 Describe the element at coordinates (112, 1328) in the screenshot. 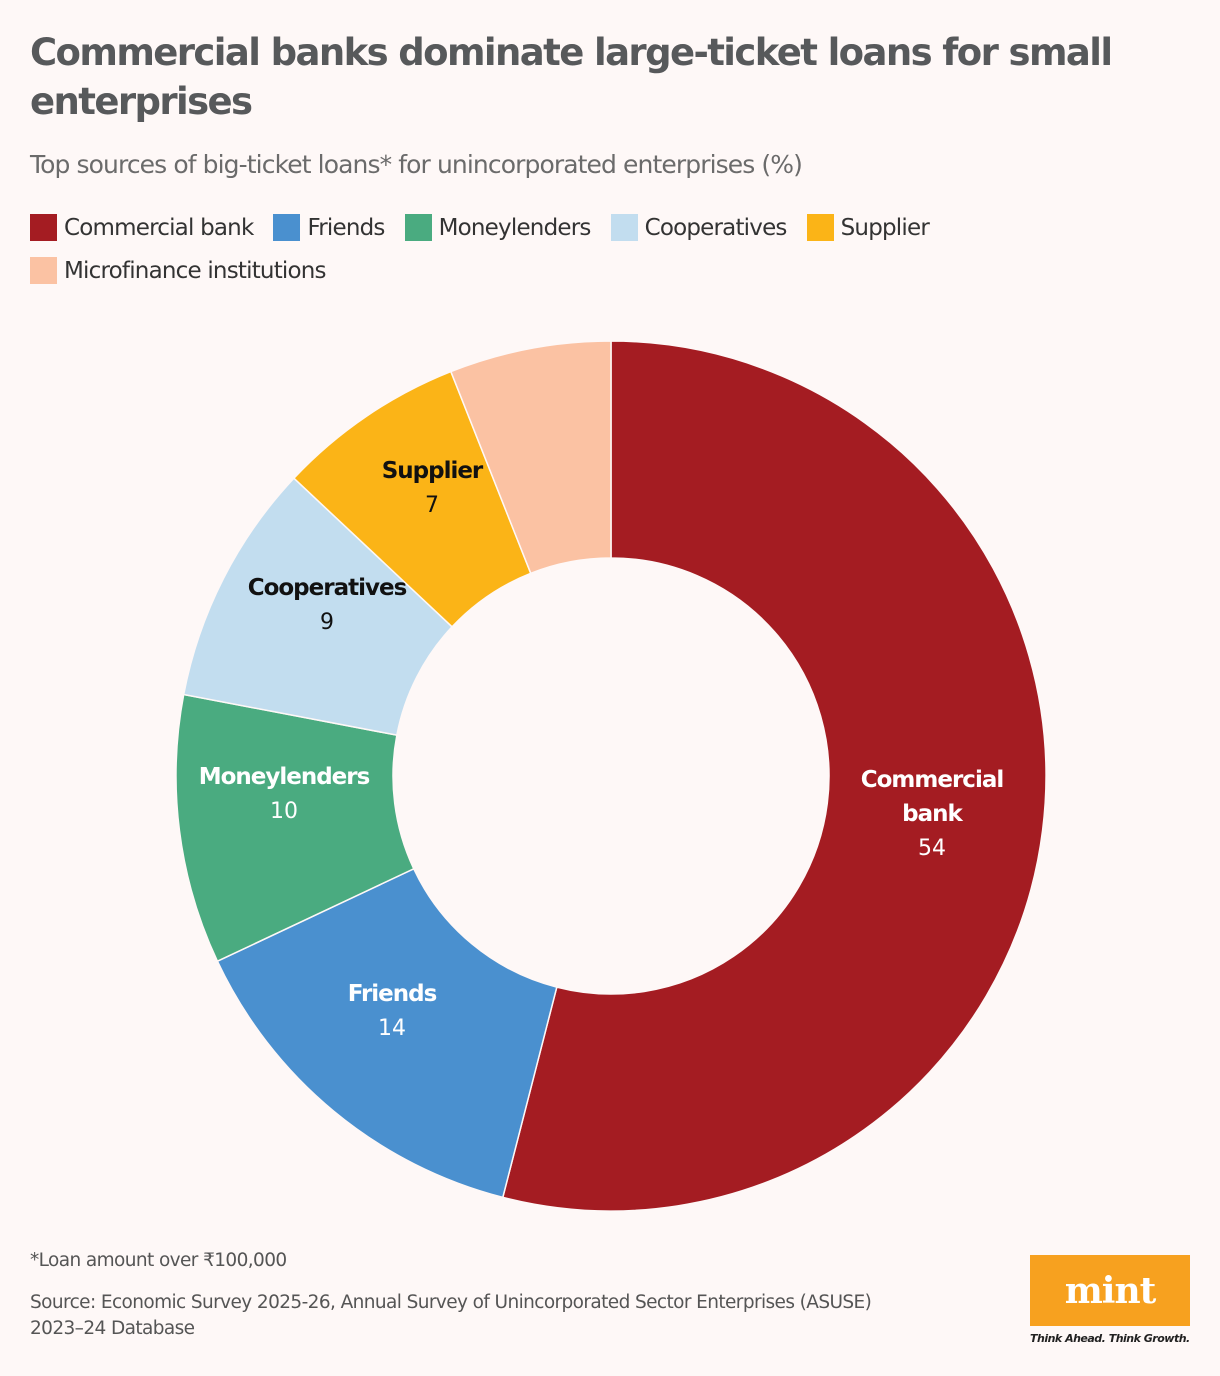

I see `source-line-2: 2023–24 Database` at that location.